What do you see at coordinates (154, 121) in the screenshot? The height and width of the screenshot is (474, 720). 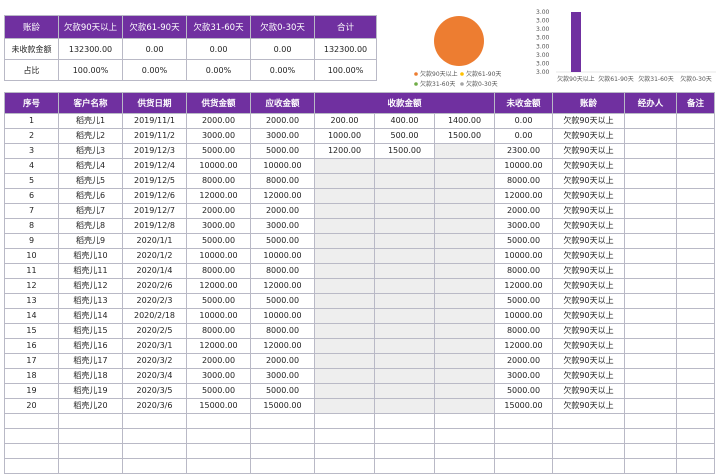 I see `table-cell: 2019/11/1` at bounding box center [154, 121].